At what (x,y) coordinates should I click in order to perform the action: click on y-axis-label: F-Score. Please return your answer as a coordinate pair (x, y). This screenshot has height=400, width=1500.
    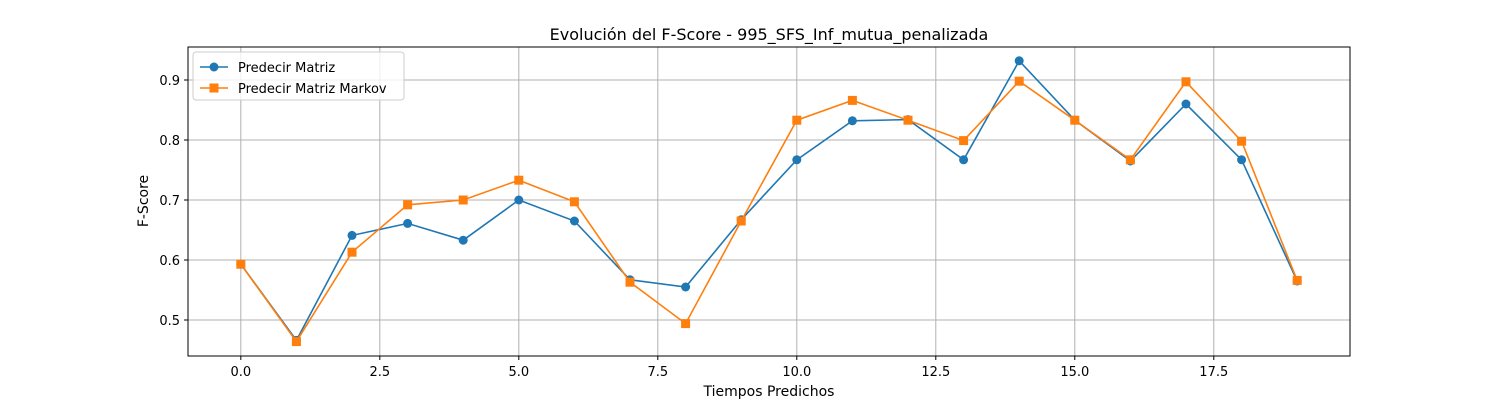
    Looking at the image, I should click on (144, 201).